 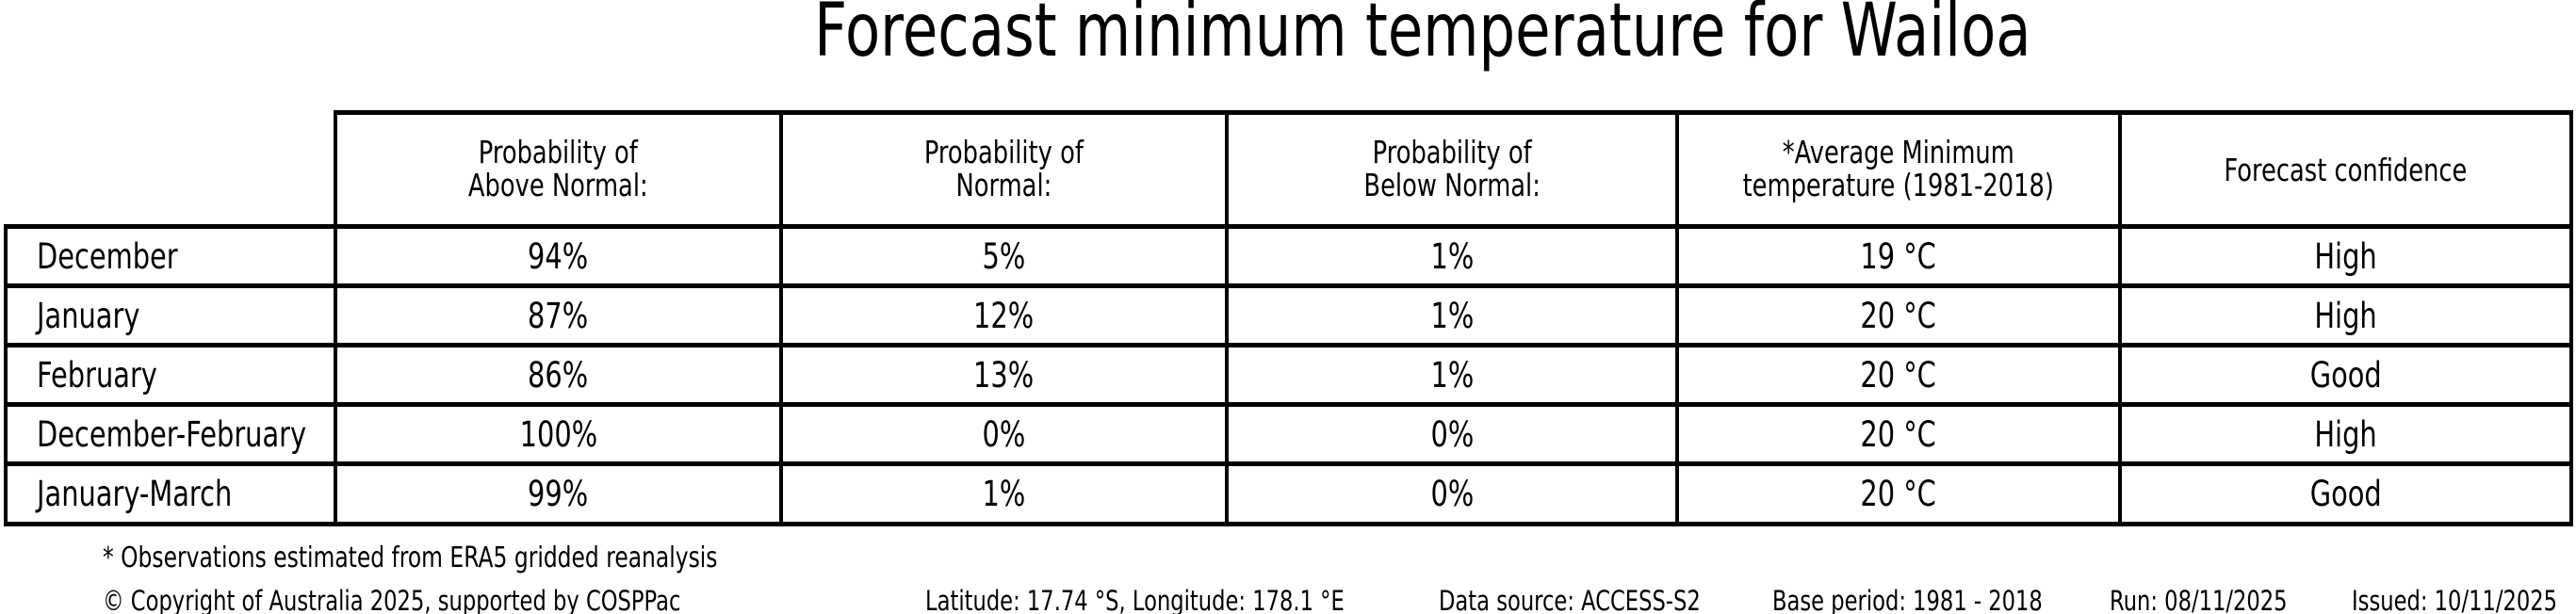 What do you see at coordinates (135, 494) in the screenshot?
I see `row-label-text: January-March` at bounding box center [135, 494].